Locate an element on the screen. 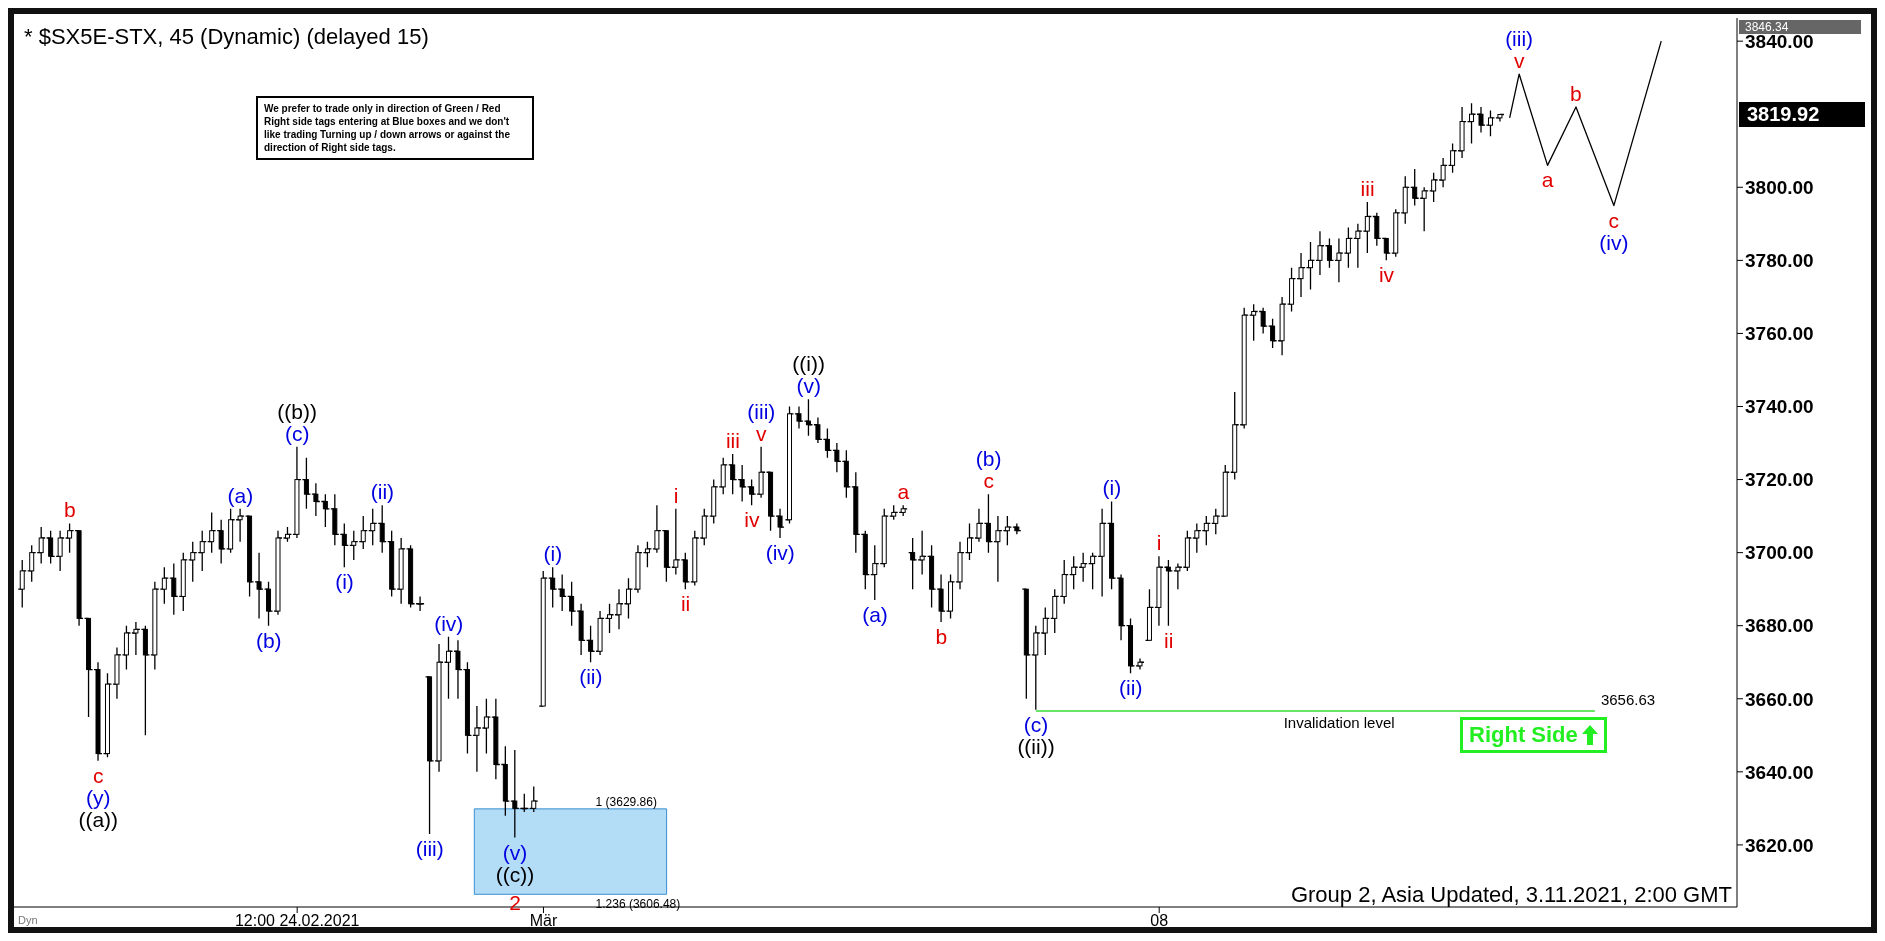 The height and width of the screenshot is (941, 1885). annotation: b is located at coordinates (69, 510).